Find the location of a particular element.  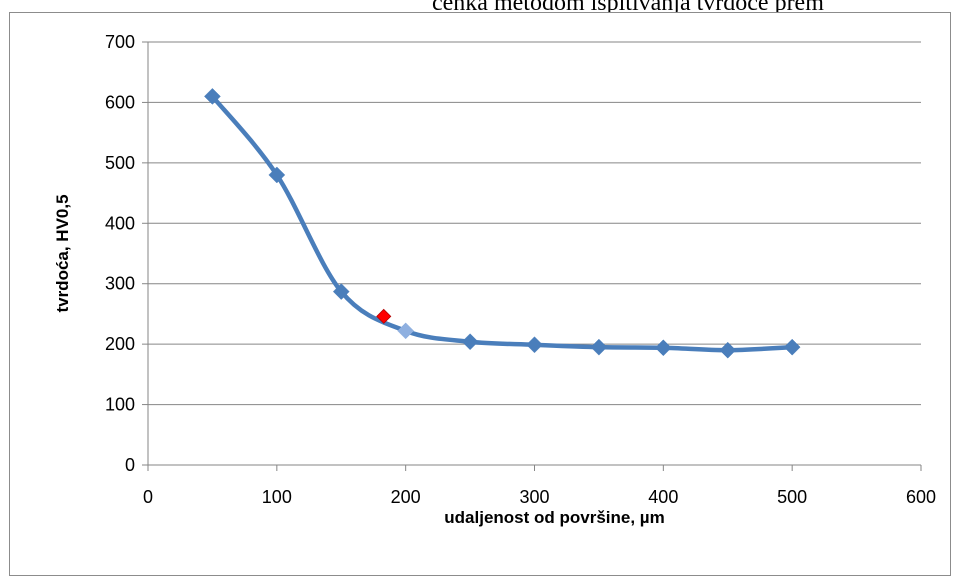

y-tick-labels: 0 100 200 300 400 500 600 700 is located at coordinates (120, 253).